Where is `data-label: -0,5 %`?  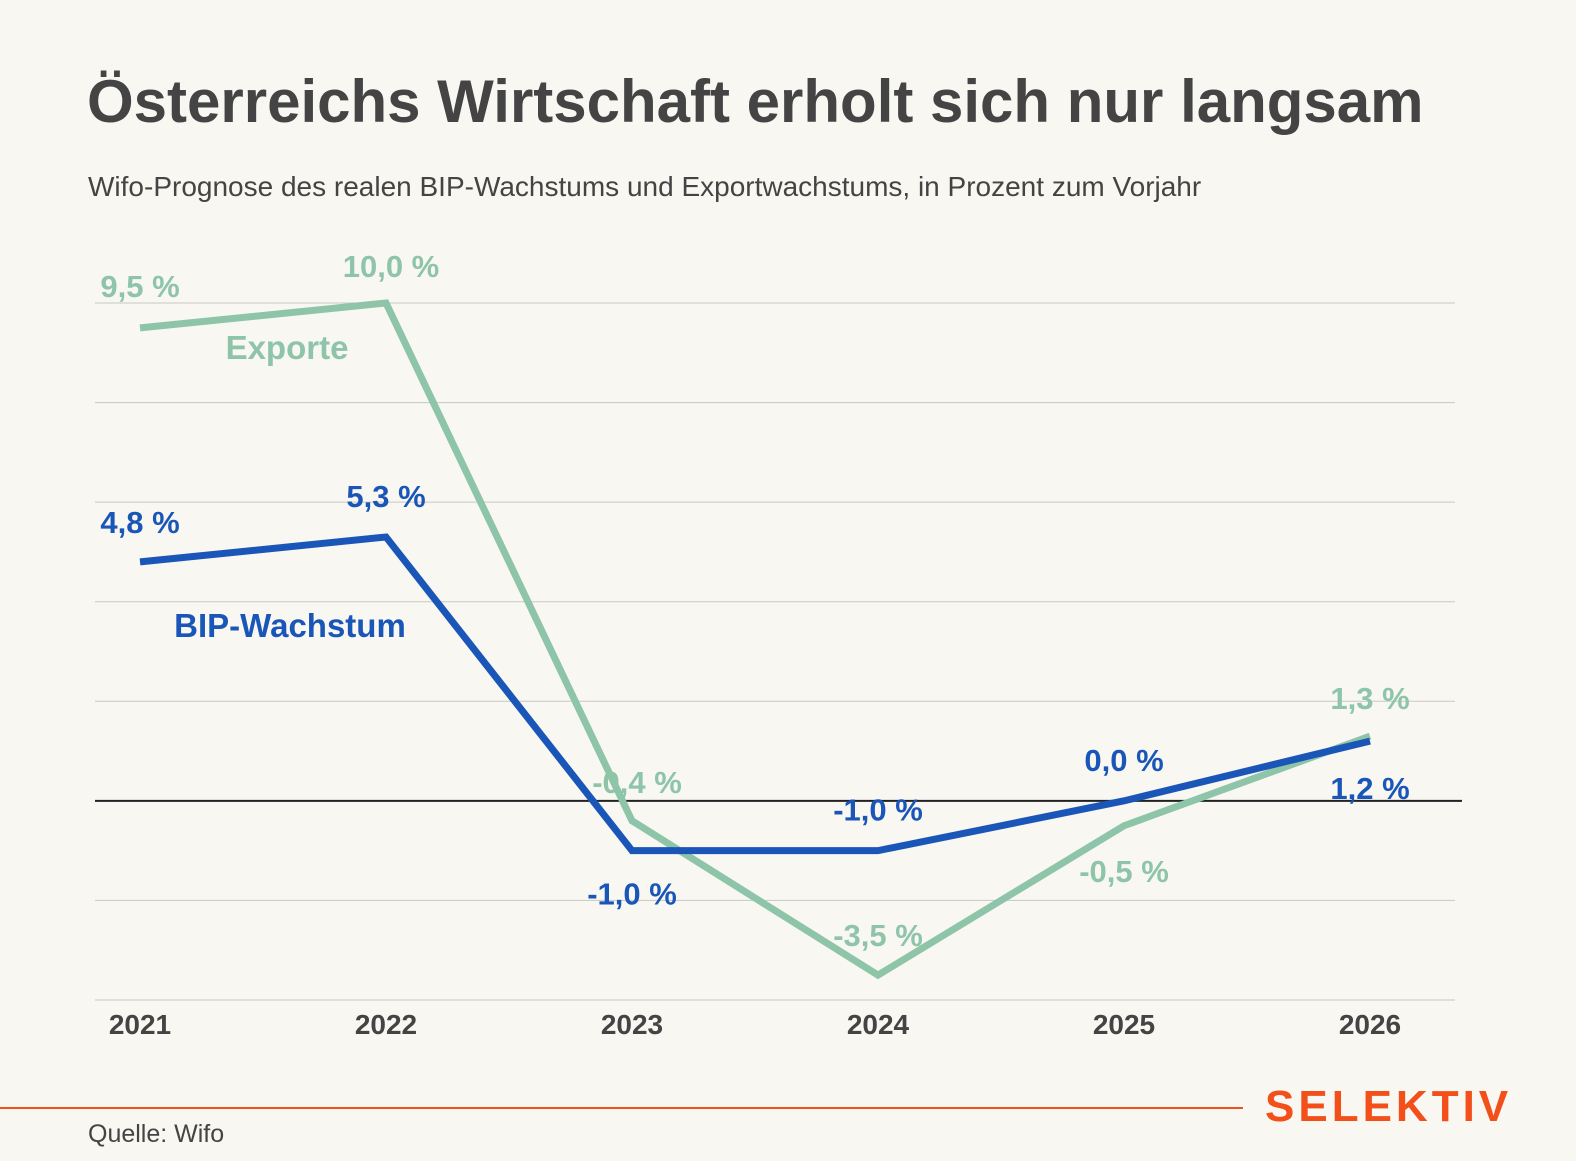 data-label: -0,5 % is located at coordinates (1124, 871).